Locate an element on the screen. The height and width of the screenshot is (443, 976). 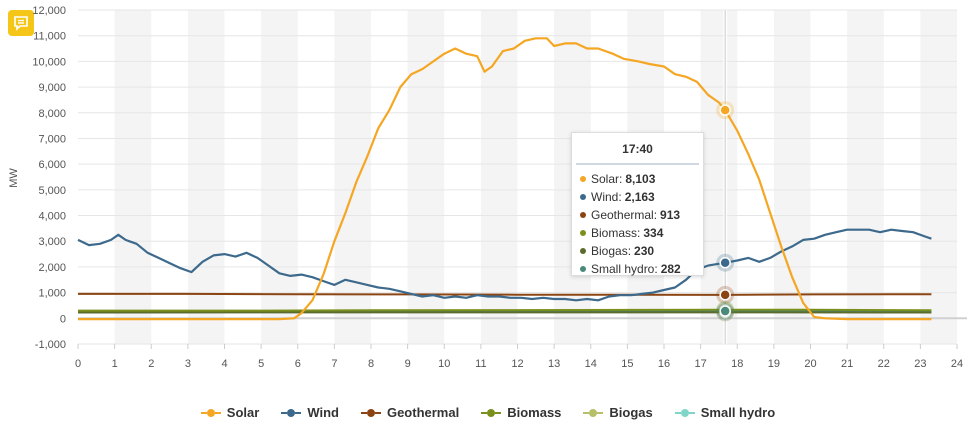
legend-item-biomass: Biomass is located at coordinates (521, 412).